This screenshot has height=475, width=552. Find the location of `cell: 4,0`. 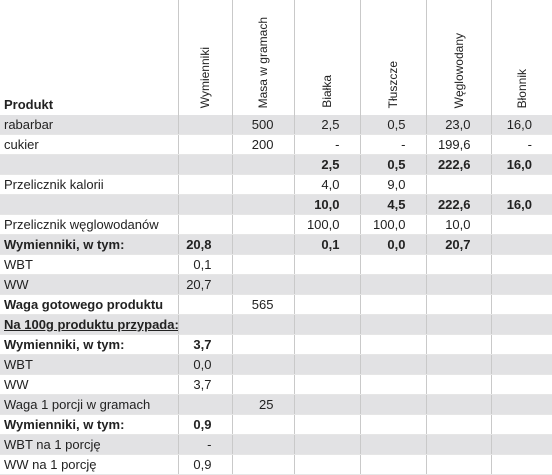

cell: 4,0 is located at coordinates (326, 184).